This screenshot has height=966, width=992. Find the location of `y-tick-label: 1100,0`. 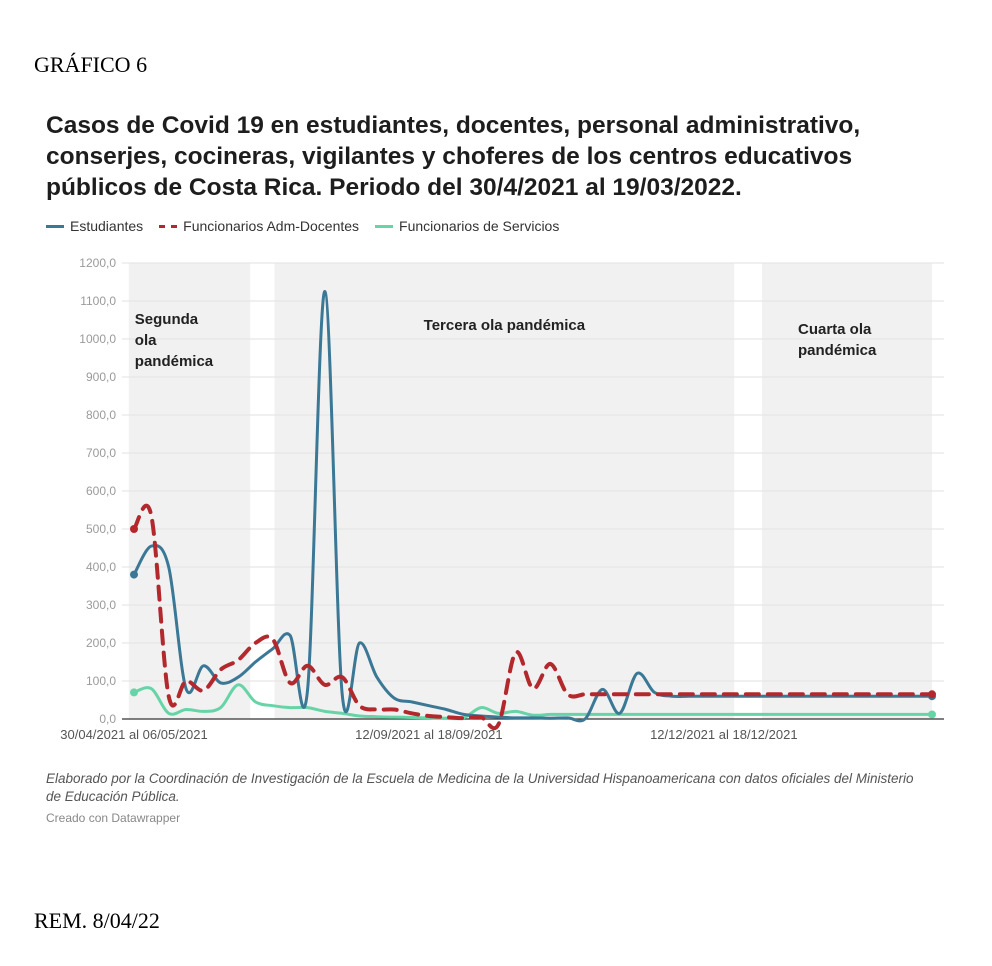

y-tick-label: 1100,0 is located at coordinates (98, 301).